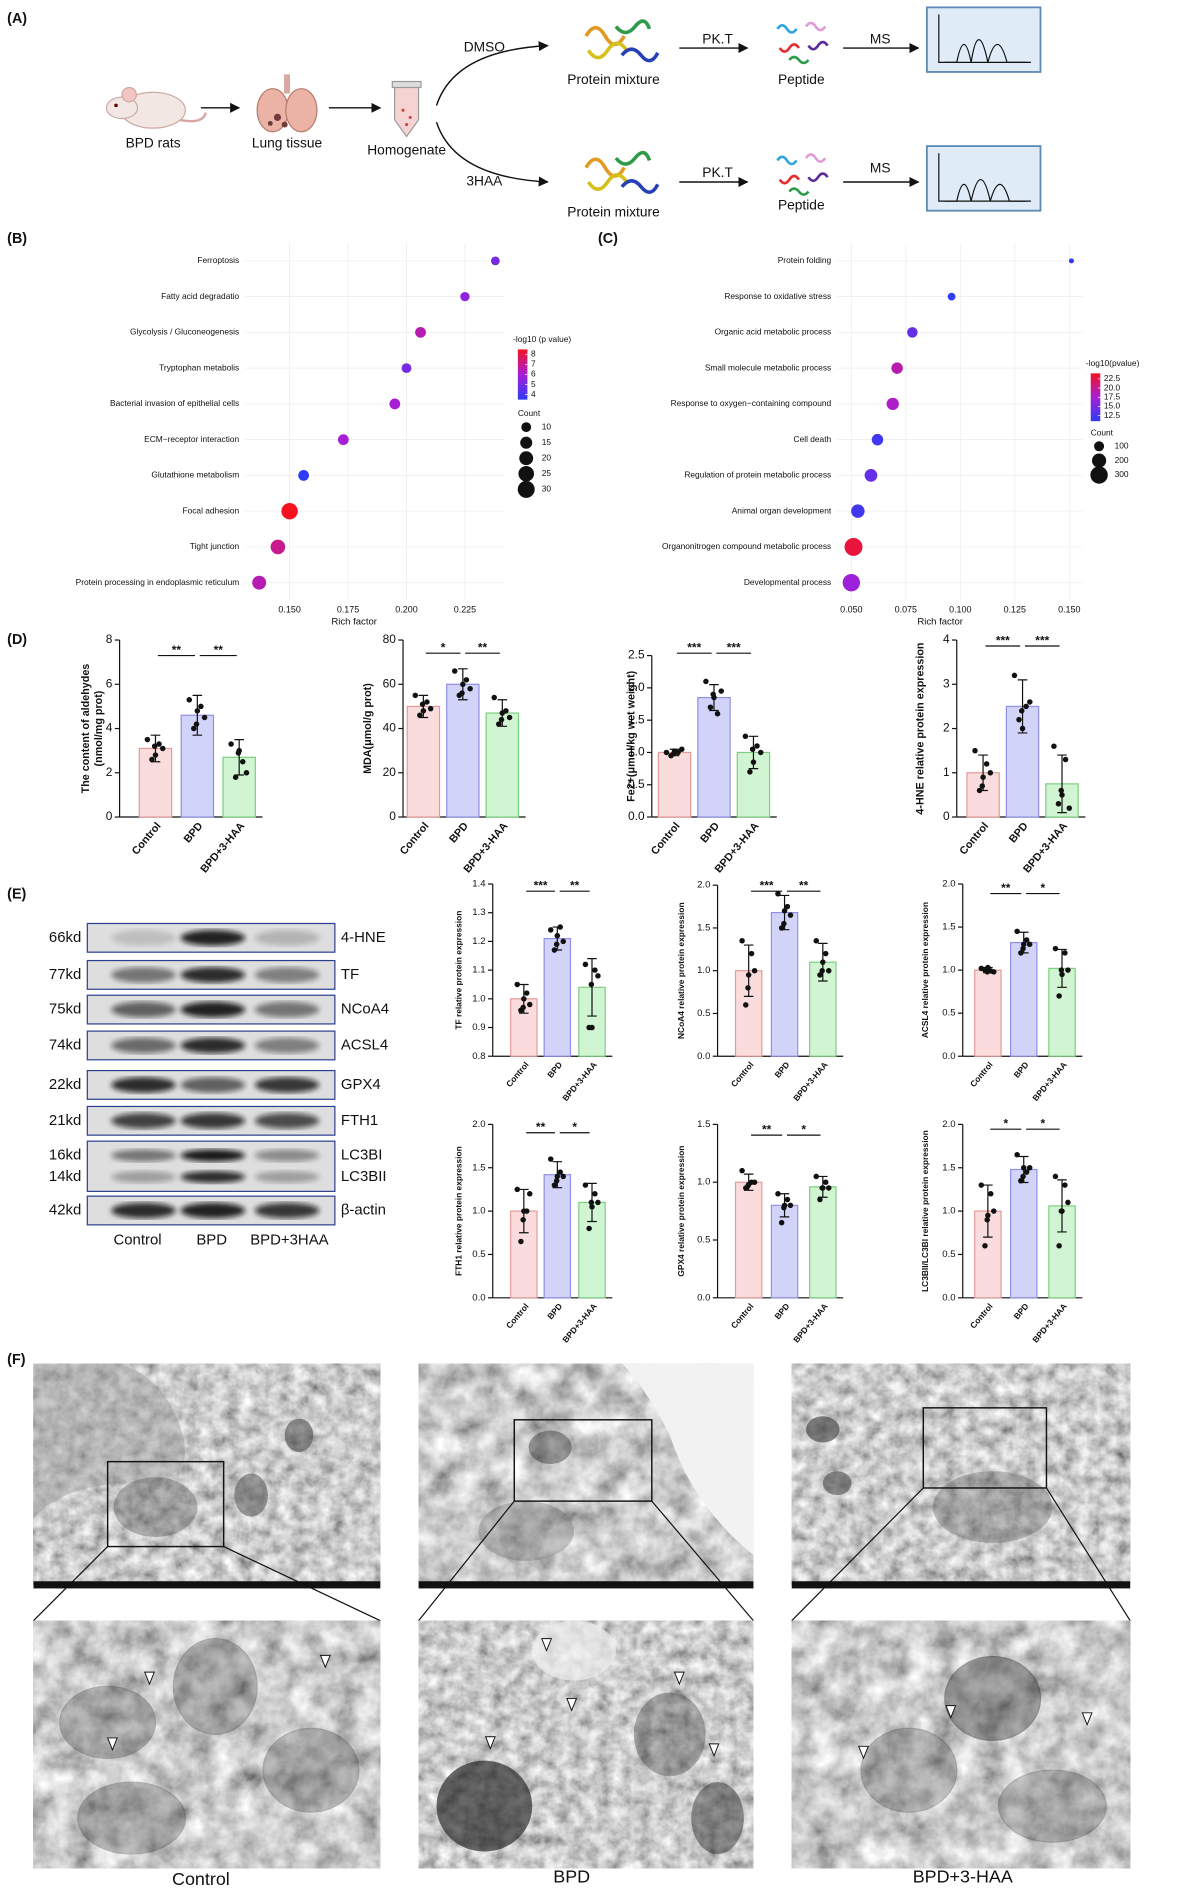 This screenshot has width=1184, height=1890. What do you see at coordinates (86, 729) in the screenshot?
I see `y-axis-label: The content of aldehydes` at bounding box center [86, 729].